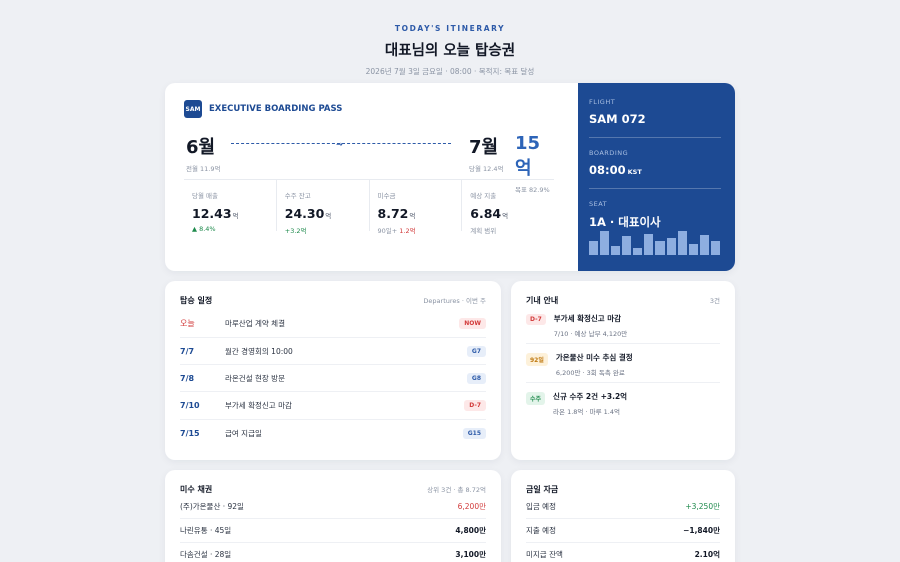 The image size is (900, 562). What do you see at coordinates (534, 163) in the screenshot?
I see `route-goal: 15억 목표 82.9%` at bounding box center [534, 163].